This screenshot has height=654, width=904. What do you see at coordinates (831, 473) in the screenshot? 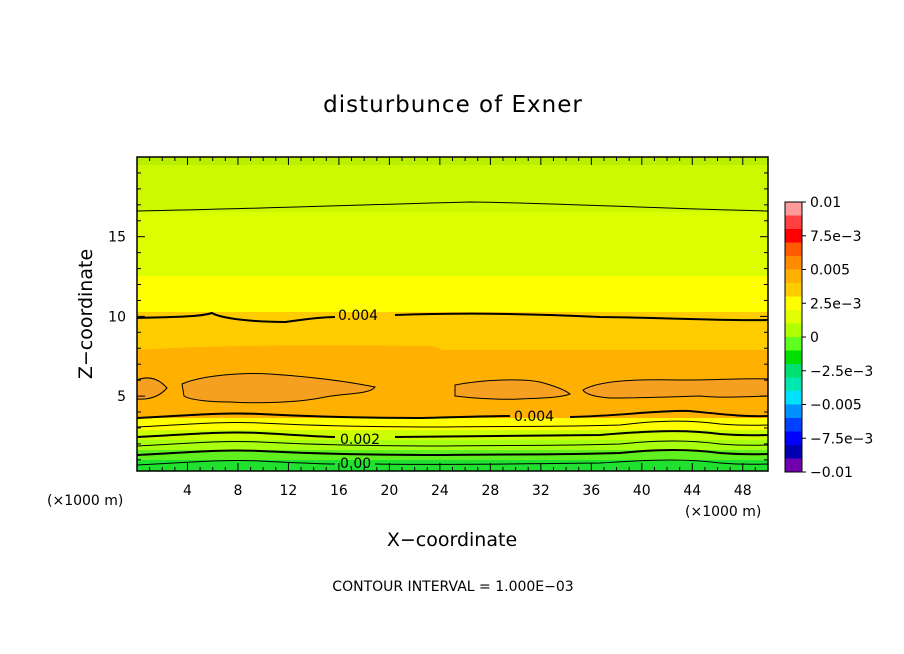
I see `colorbar-tick-label: −0.01` at bounding box center [831, 473].